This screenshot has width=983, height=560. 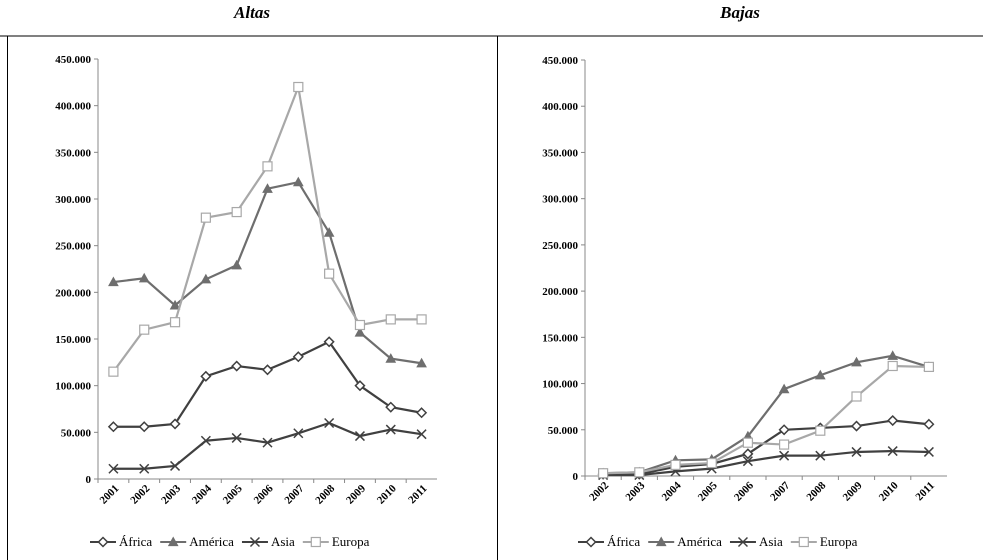 I want to click on chart-title: Bajas, so click(x=739, y=12).